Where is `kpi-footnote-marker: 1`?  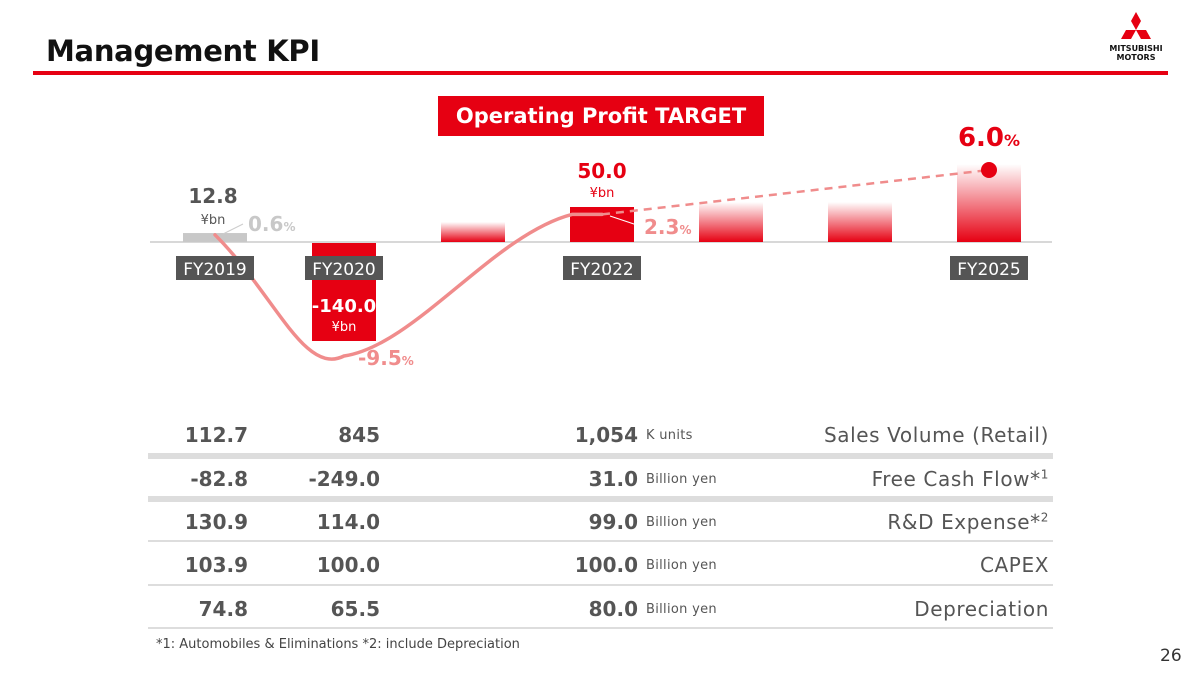 kpi-footnote-marker: 1 is located at coordinates (1044, 474).